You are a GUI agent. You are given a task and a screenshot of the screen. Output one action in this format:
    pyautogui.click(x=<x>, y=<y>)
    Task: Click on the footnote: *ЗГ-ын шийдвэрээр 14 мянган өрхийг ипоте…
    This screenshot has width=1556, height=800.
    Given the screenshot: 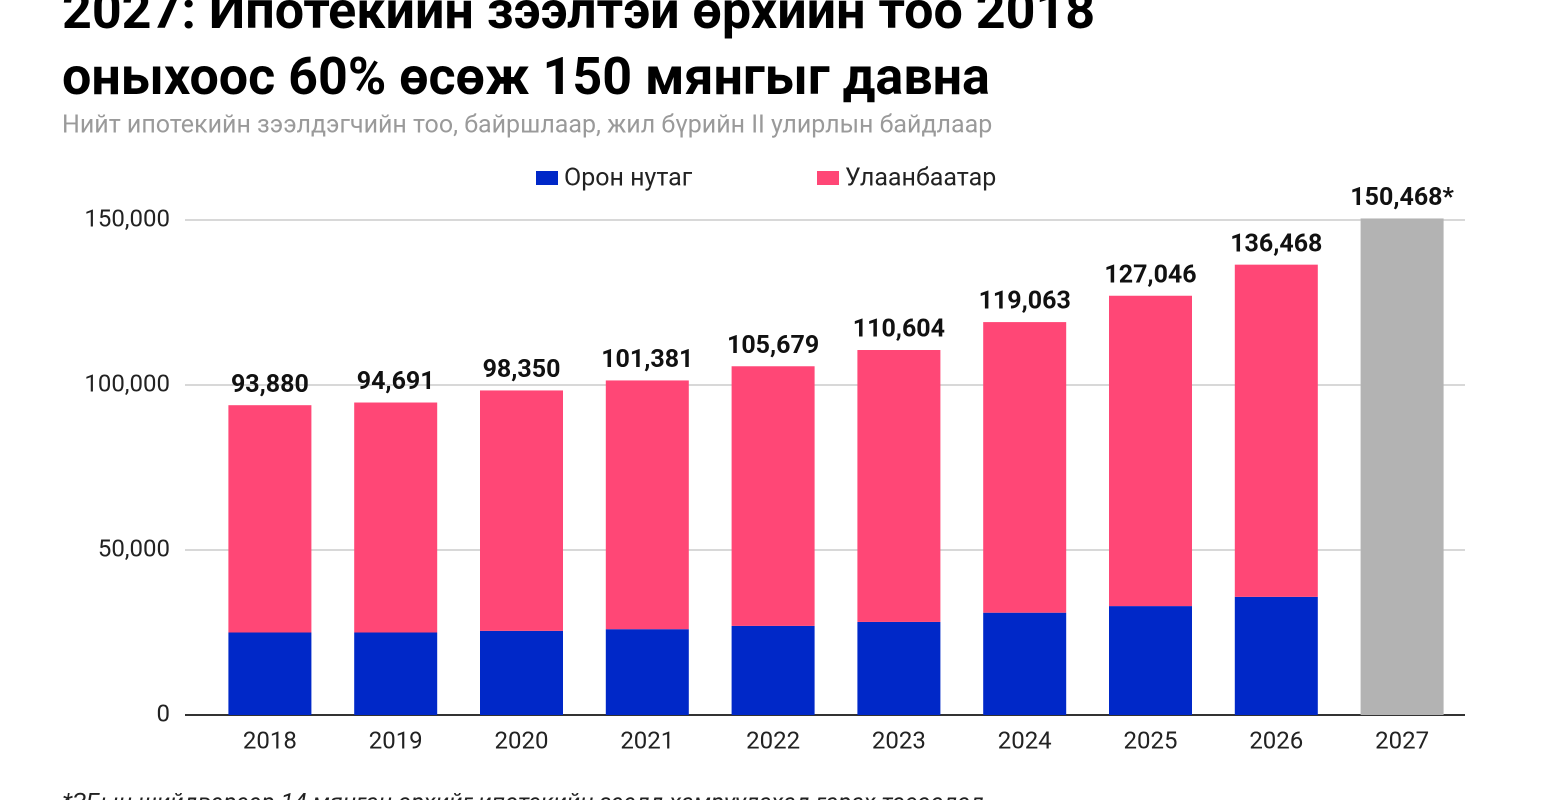 What is the action you would take?
    pyautogui.click(x=523, y=794)
    